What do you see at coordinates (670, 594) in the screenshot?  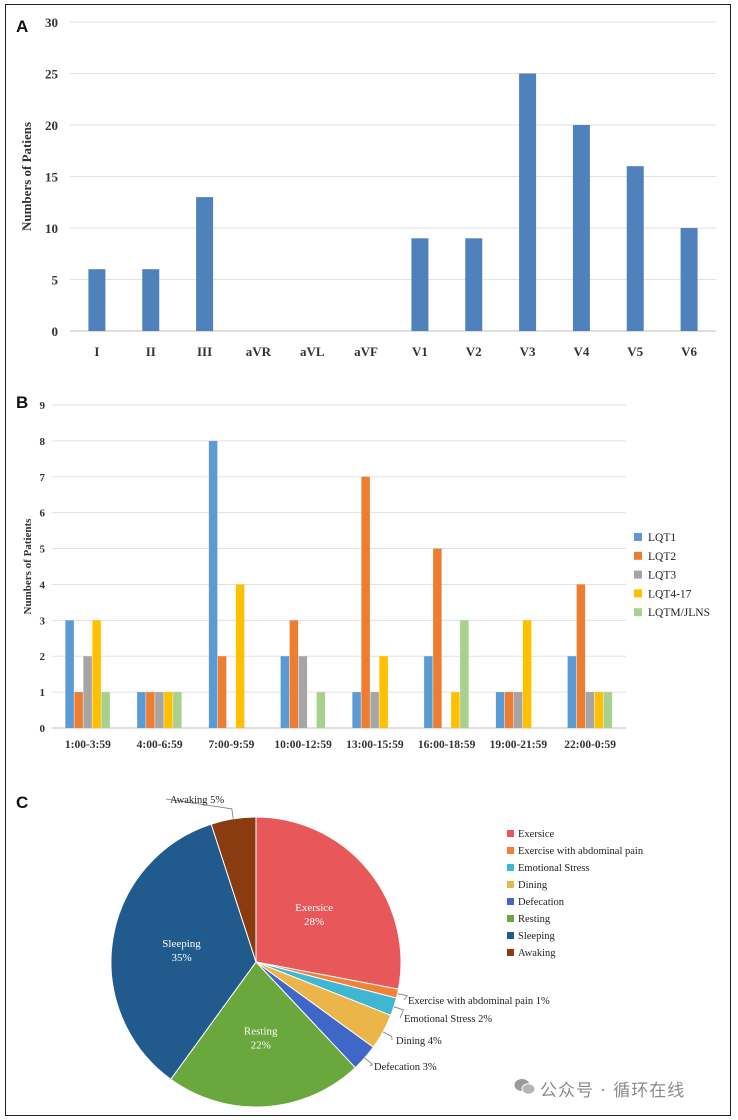 I see `legend-label-b: LQT4-17` at bounding box center [670, 594].